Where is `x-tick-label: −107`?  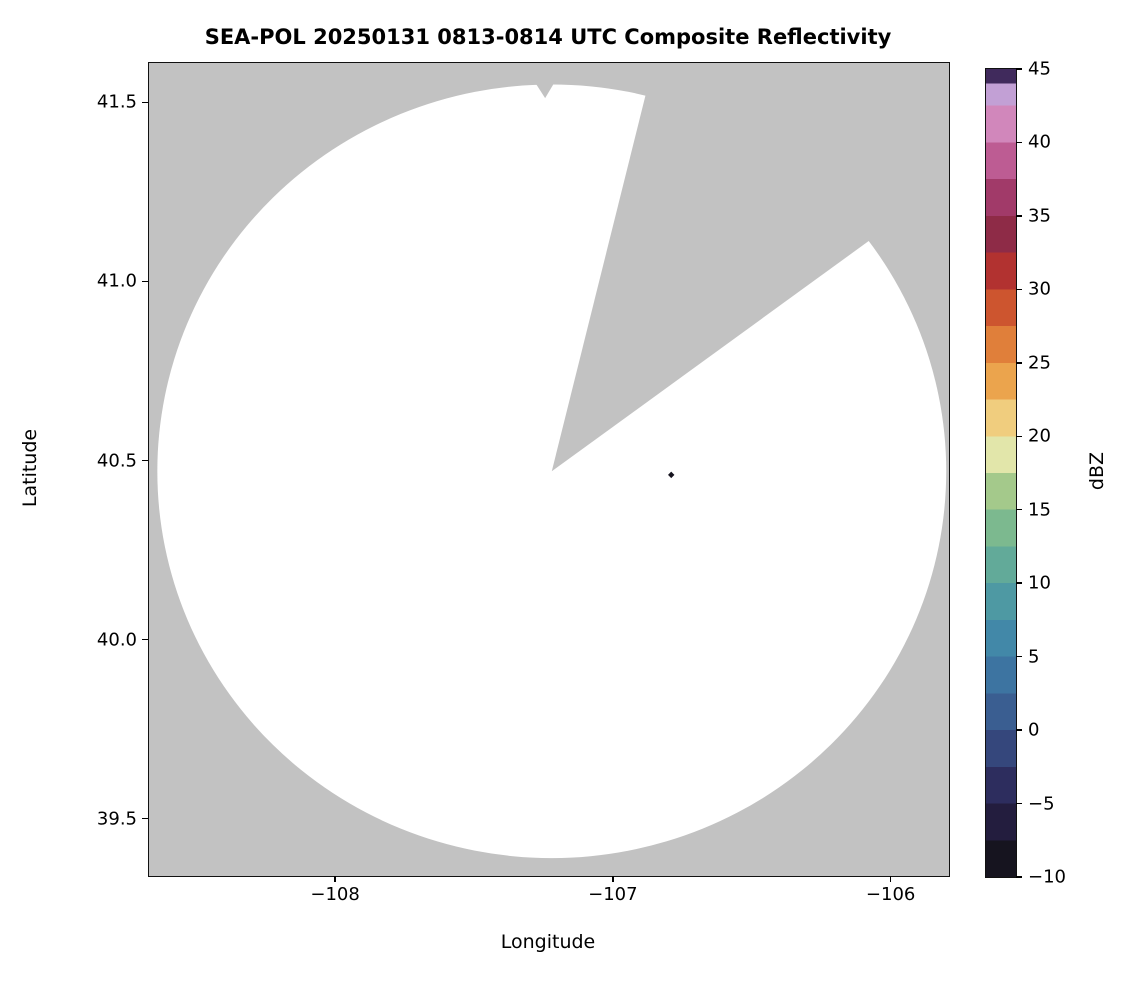 x-tick-label: −107 is located at coordinates (613, 894).